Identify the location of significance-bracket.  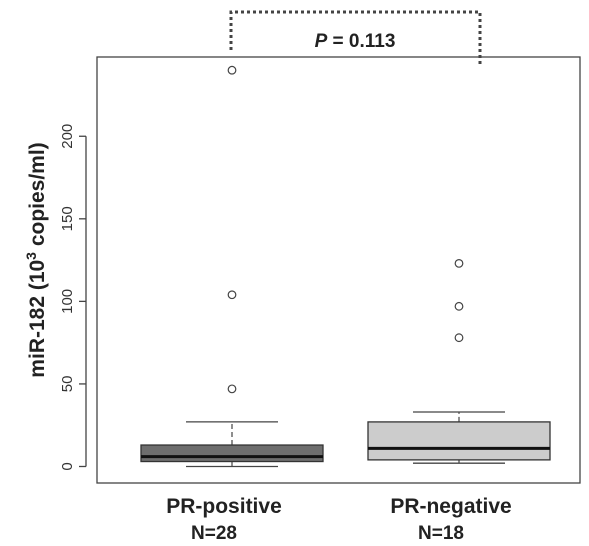
(355, 38).